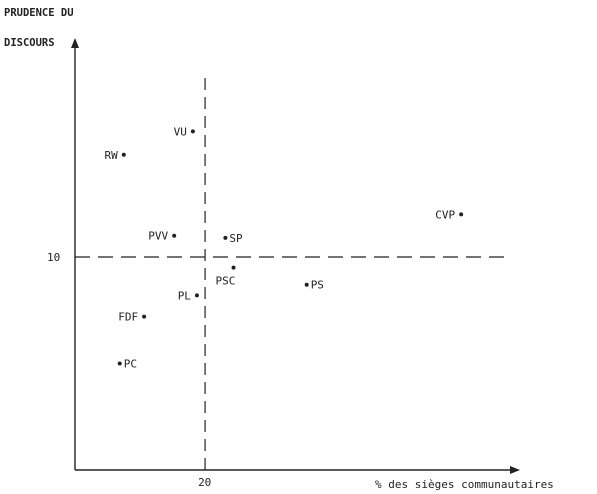 The image size is (597, 494). Describe the element at coordinates (515, 470) in the screenshot. I see `x-axis-arrow` at that location.